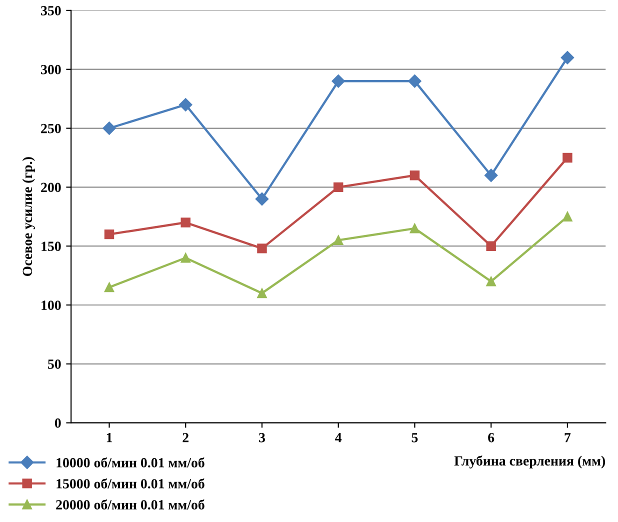 This screenshot has height=522, width=618. What do you see at coordinates (185, 437) in the screenshot?
I see `x-tick-label: 2` at bounding box center [185, 437].